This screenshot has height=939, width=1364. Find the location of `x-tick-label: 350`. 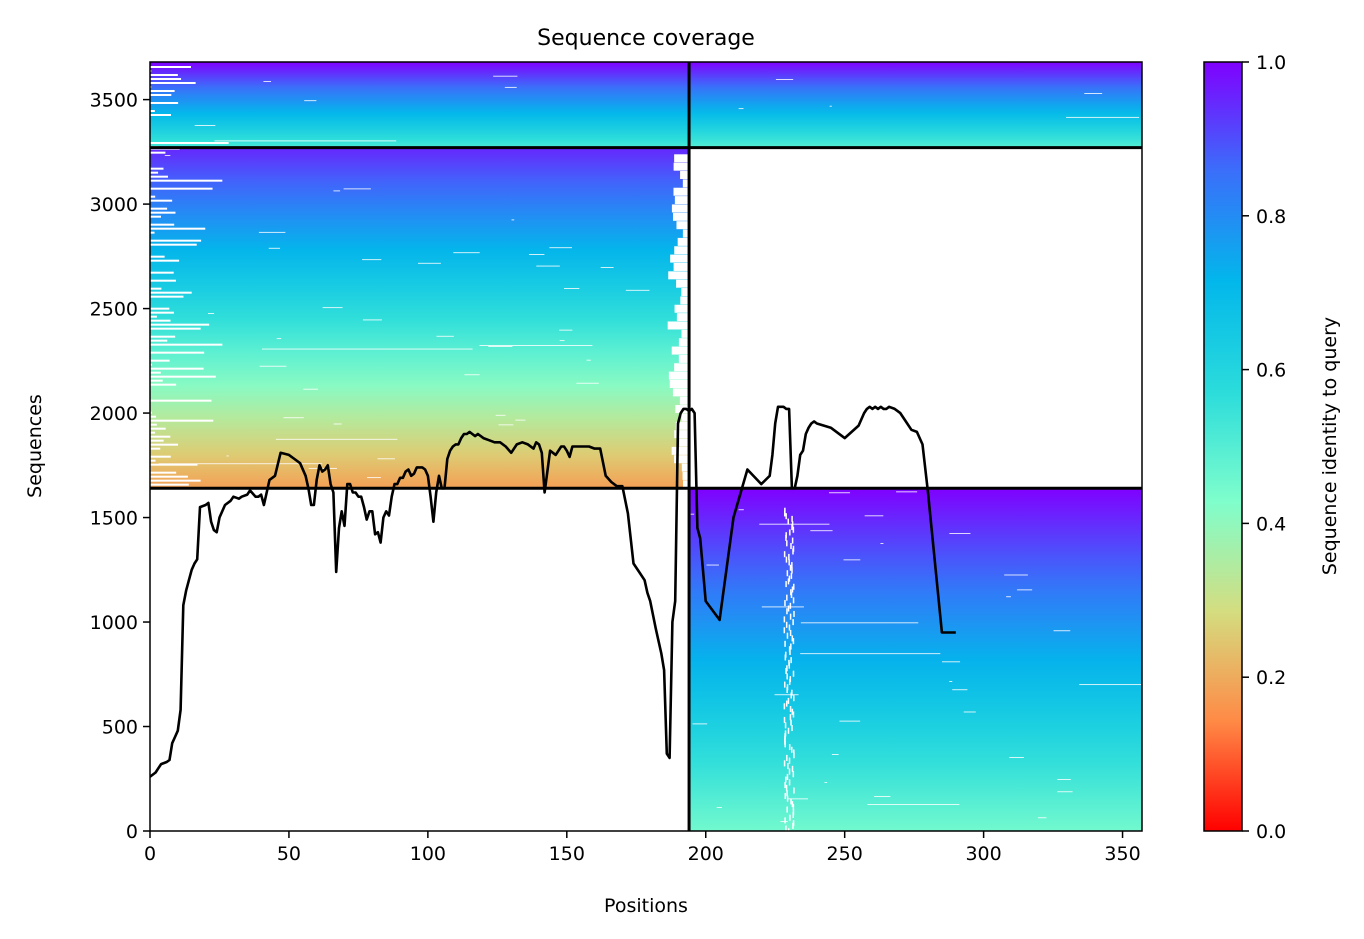

x-tick-label: 350 is located at coordinates (1122, 854).